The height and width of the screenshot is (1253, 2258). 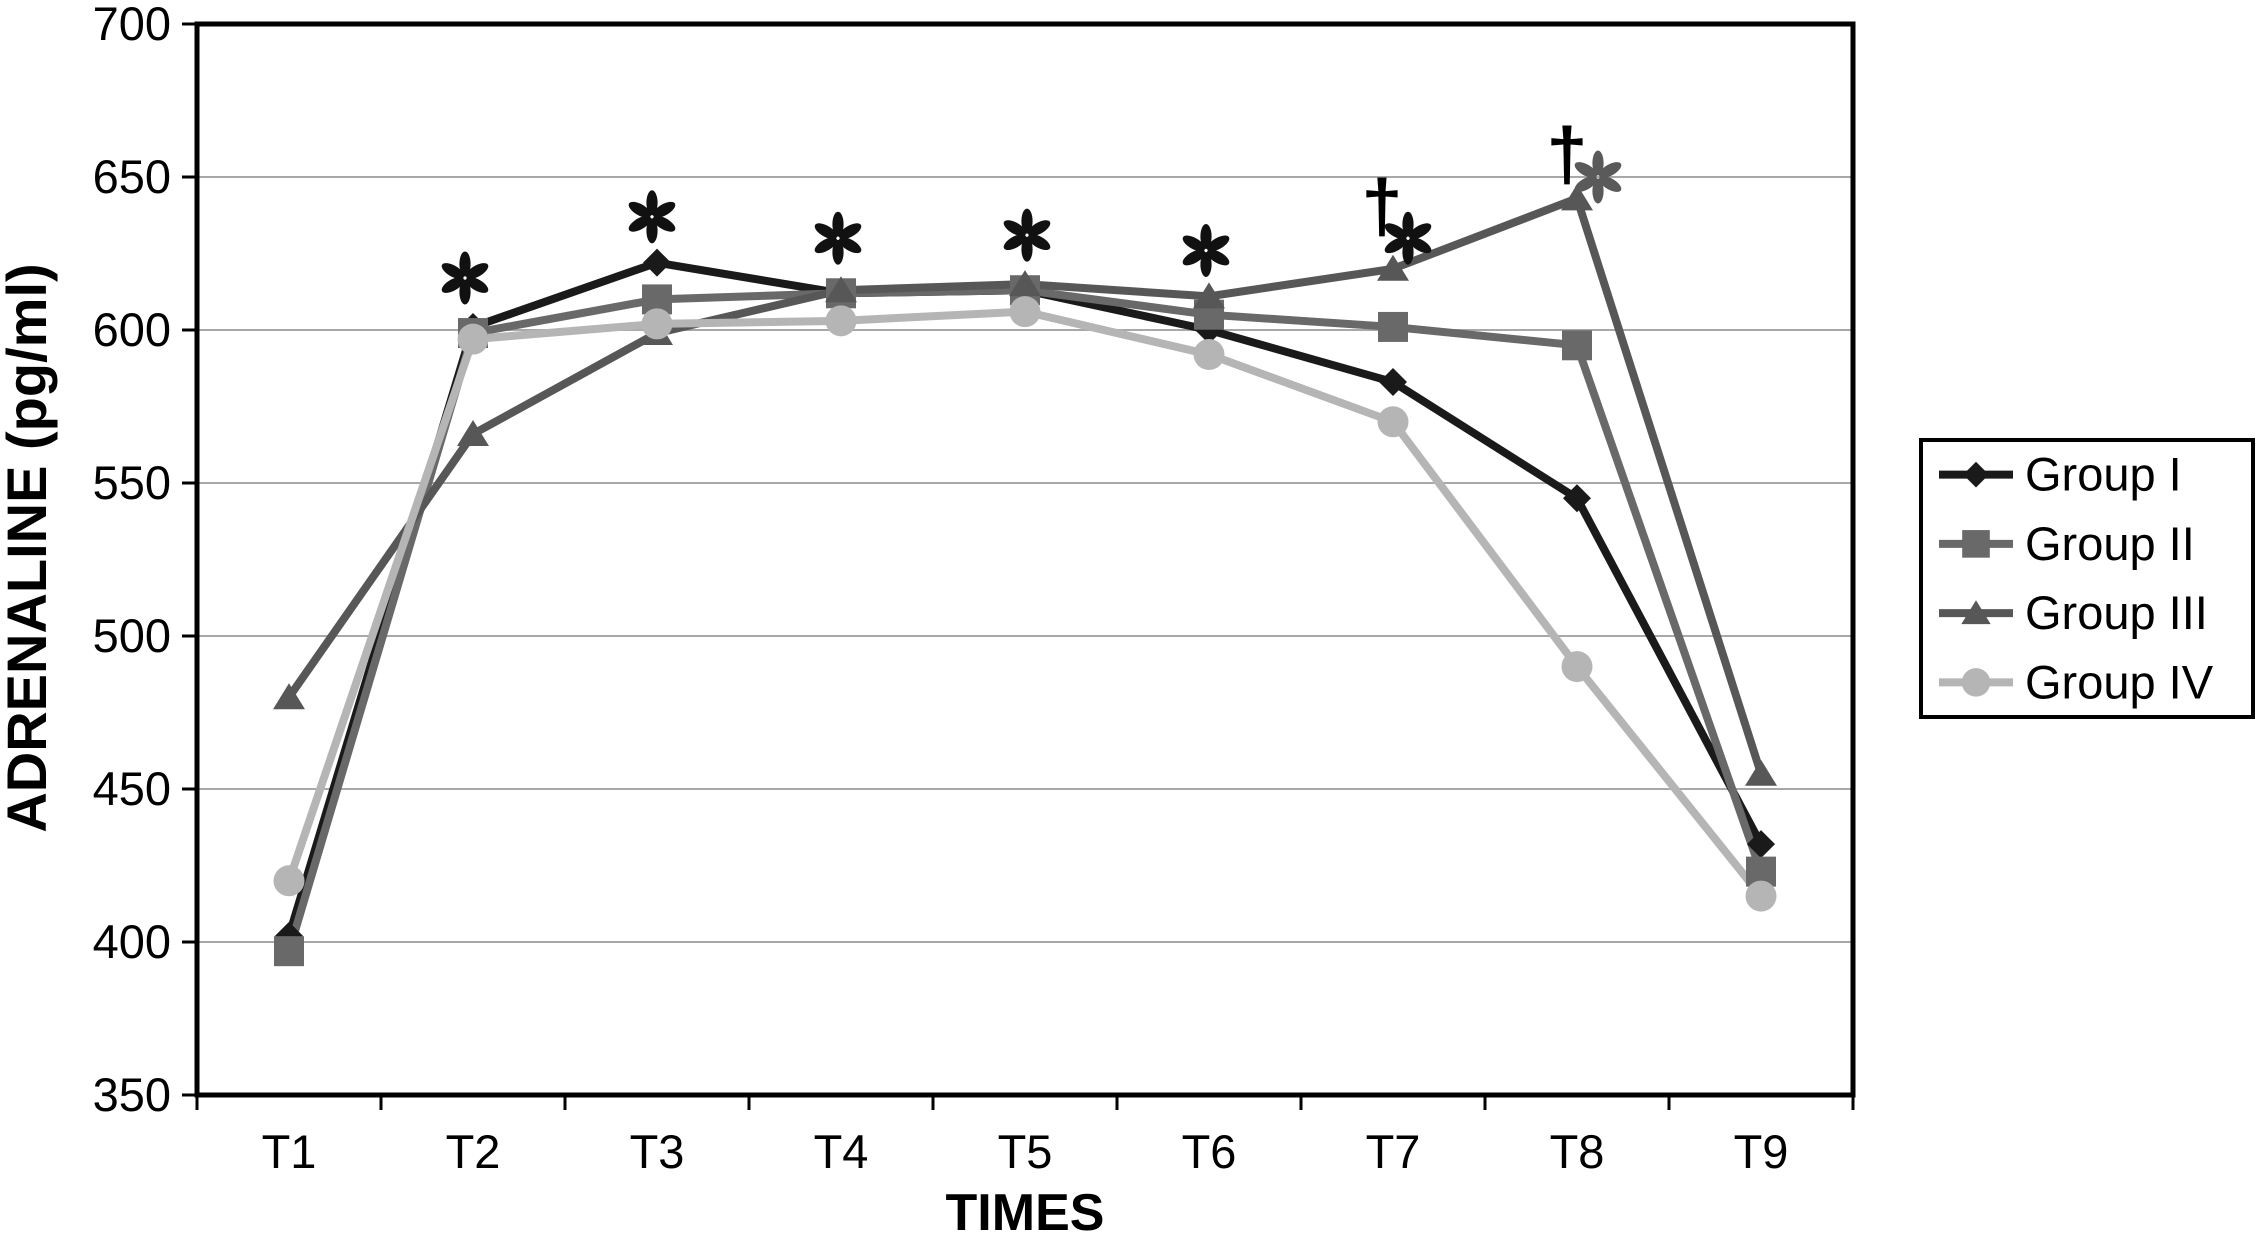 What do you see at coordinates (473, 1151) in the screenshot?
I see `x-category-label: T2` at bounding box center [473, 1151].